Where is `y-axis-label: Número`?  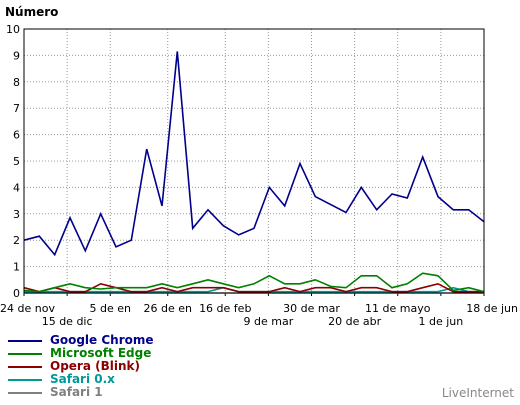 y-axis-label: Número is located at coordinates (31, 12).